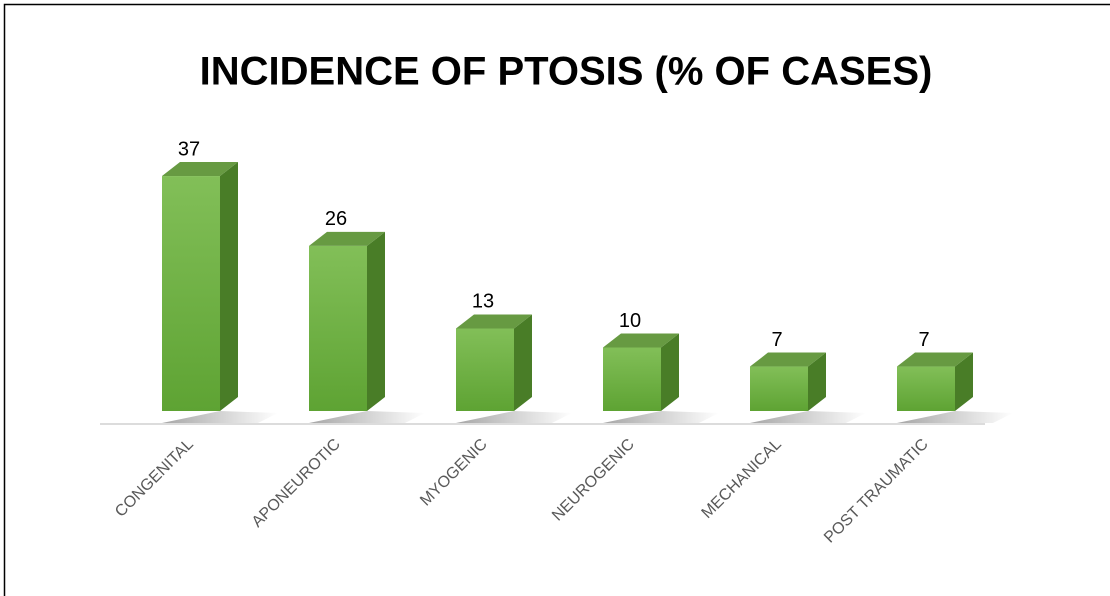  What do you see at coordinates (483, 302) in the screenshot?
I see `data-label: 13` at bounding box center [483, 302].